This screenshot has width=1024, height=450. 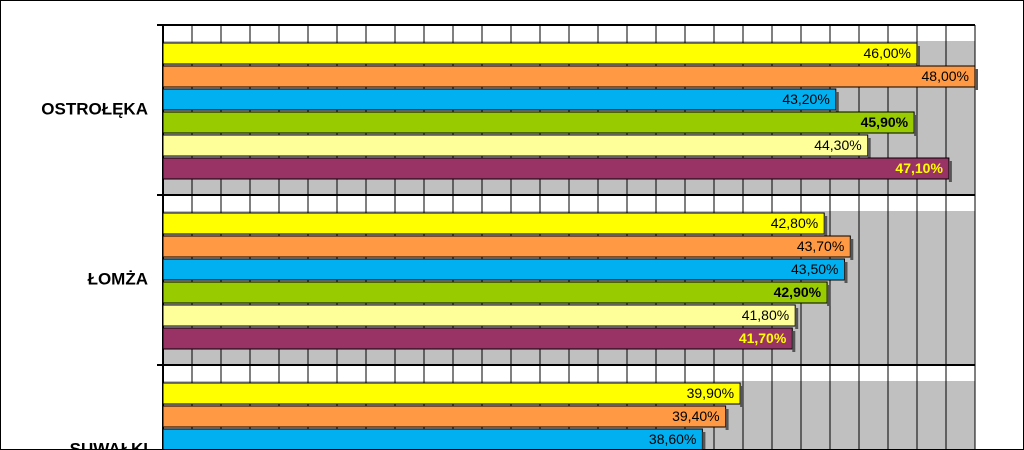 What do you see at coordinates (820, 246) in the screenshot?
I see `value-label: 43,70%` at bounding box center [820, 246].